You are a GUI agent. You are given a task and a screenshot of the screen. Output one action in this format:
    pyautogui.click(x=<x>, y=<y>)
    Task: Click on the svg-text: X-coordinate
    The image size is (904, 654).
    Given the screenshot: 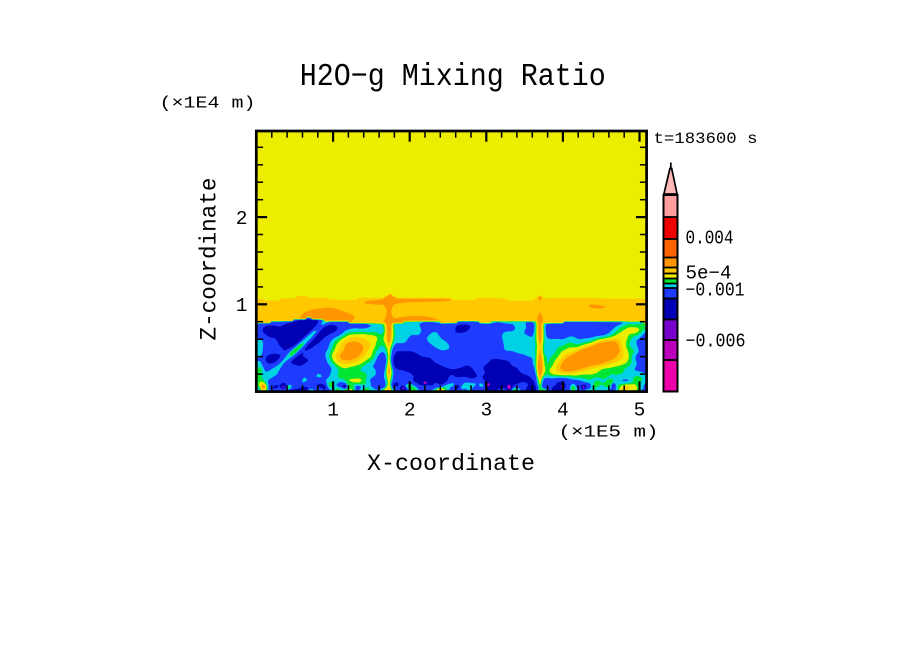 What is the action you would take?
    pyautogui.click(x=451, y=464)
    